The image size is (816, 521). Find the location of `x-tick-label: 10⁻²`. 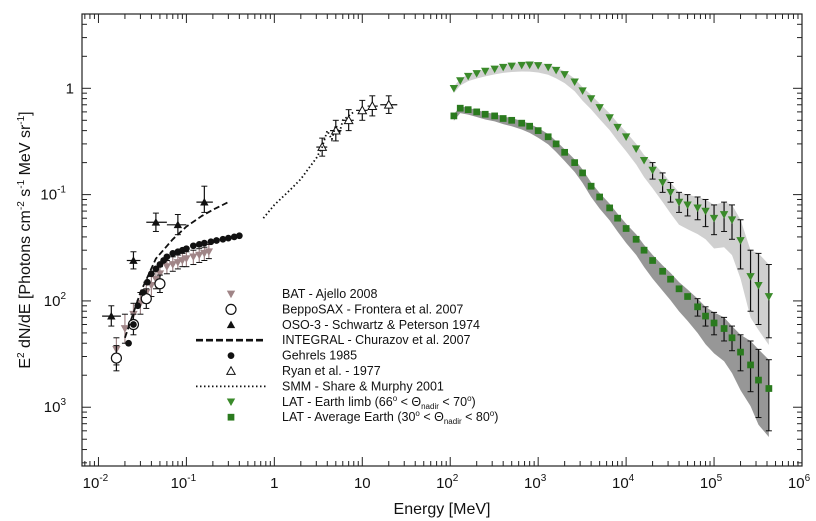

x-tick-label: 10⁻² is located at coordinates (96, 482).